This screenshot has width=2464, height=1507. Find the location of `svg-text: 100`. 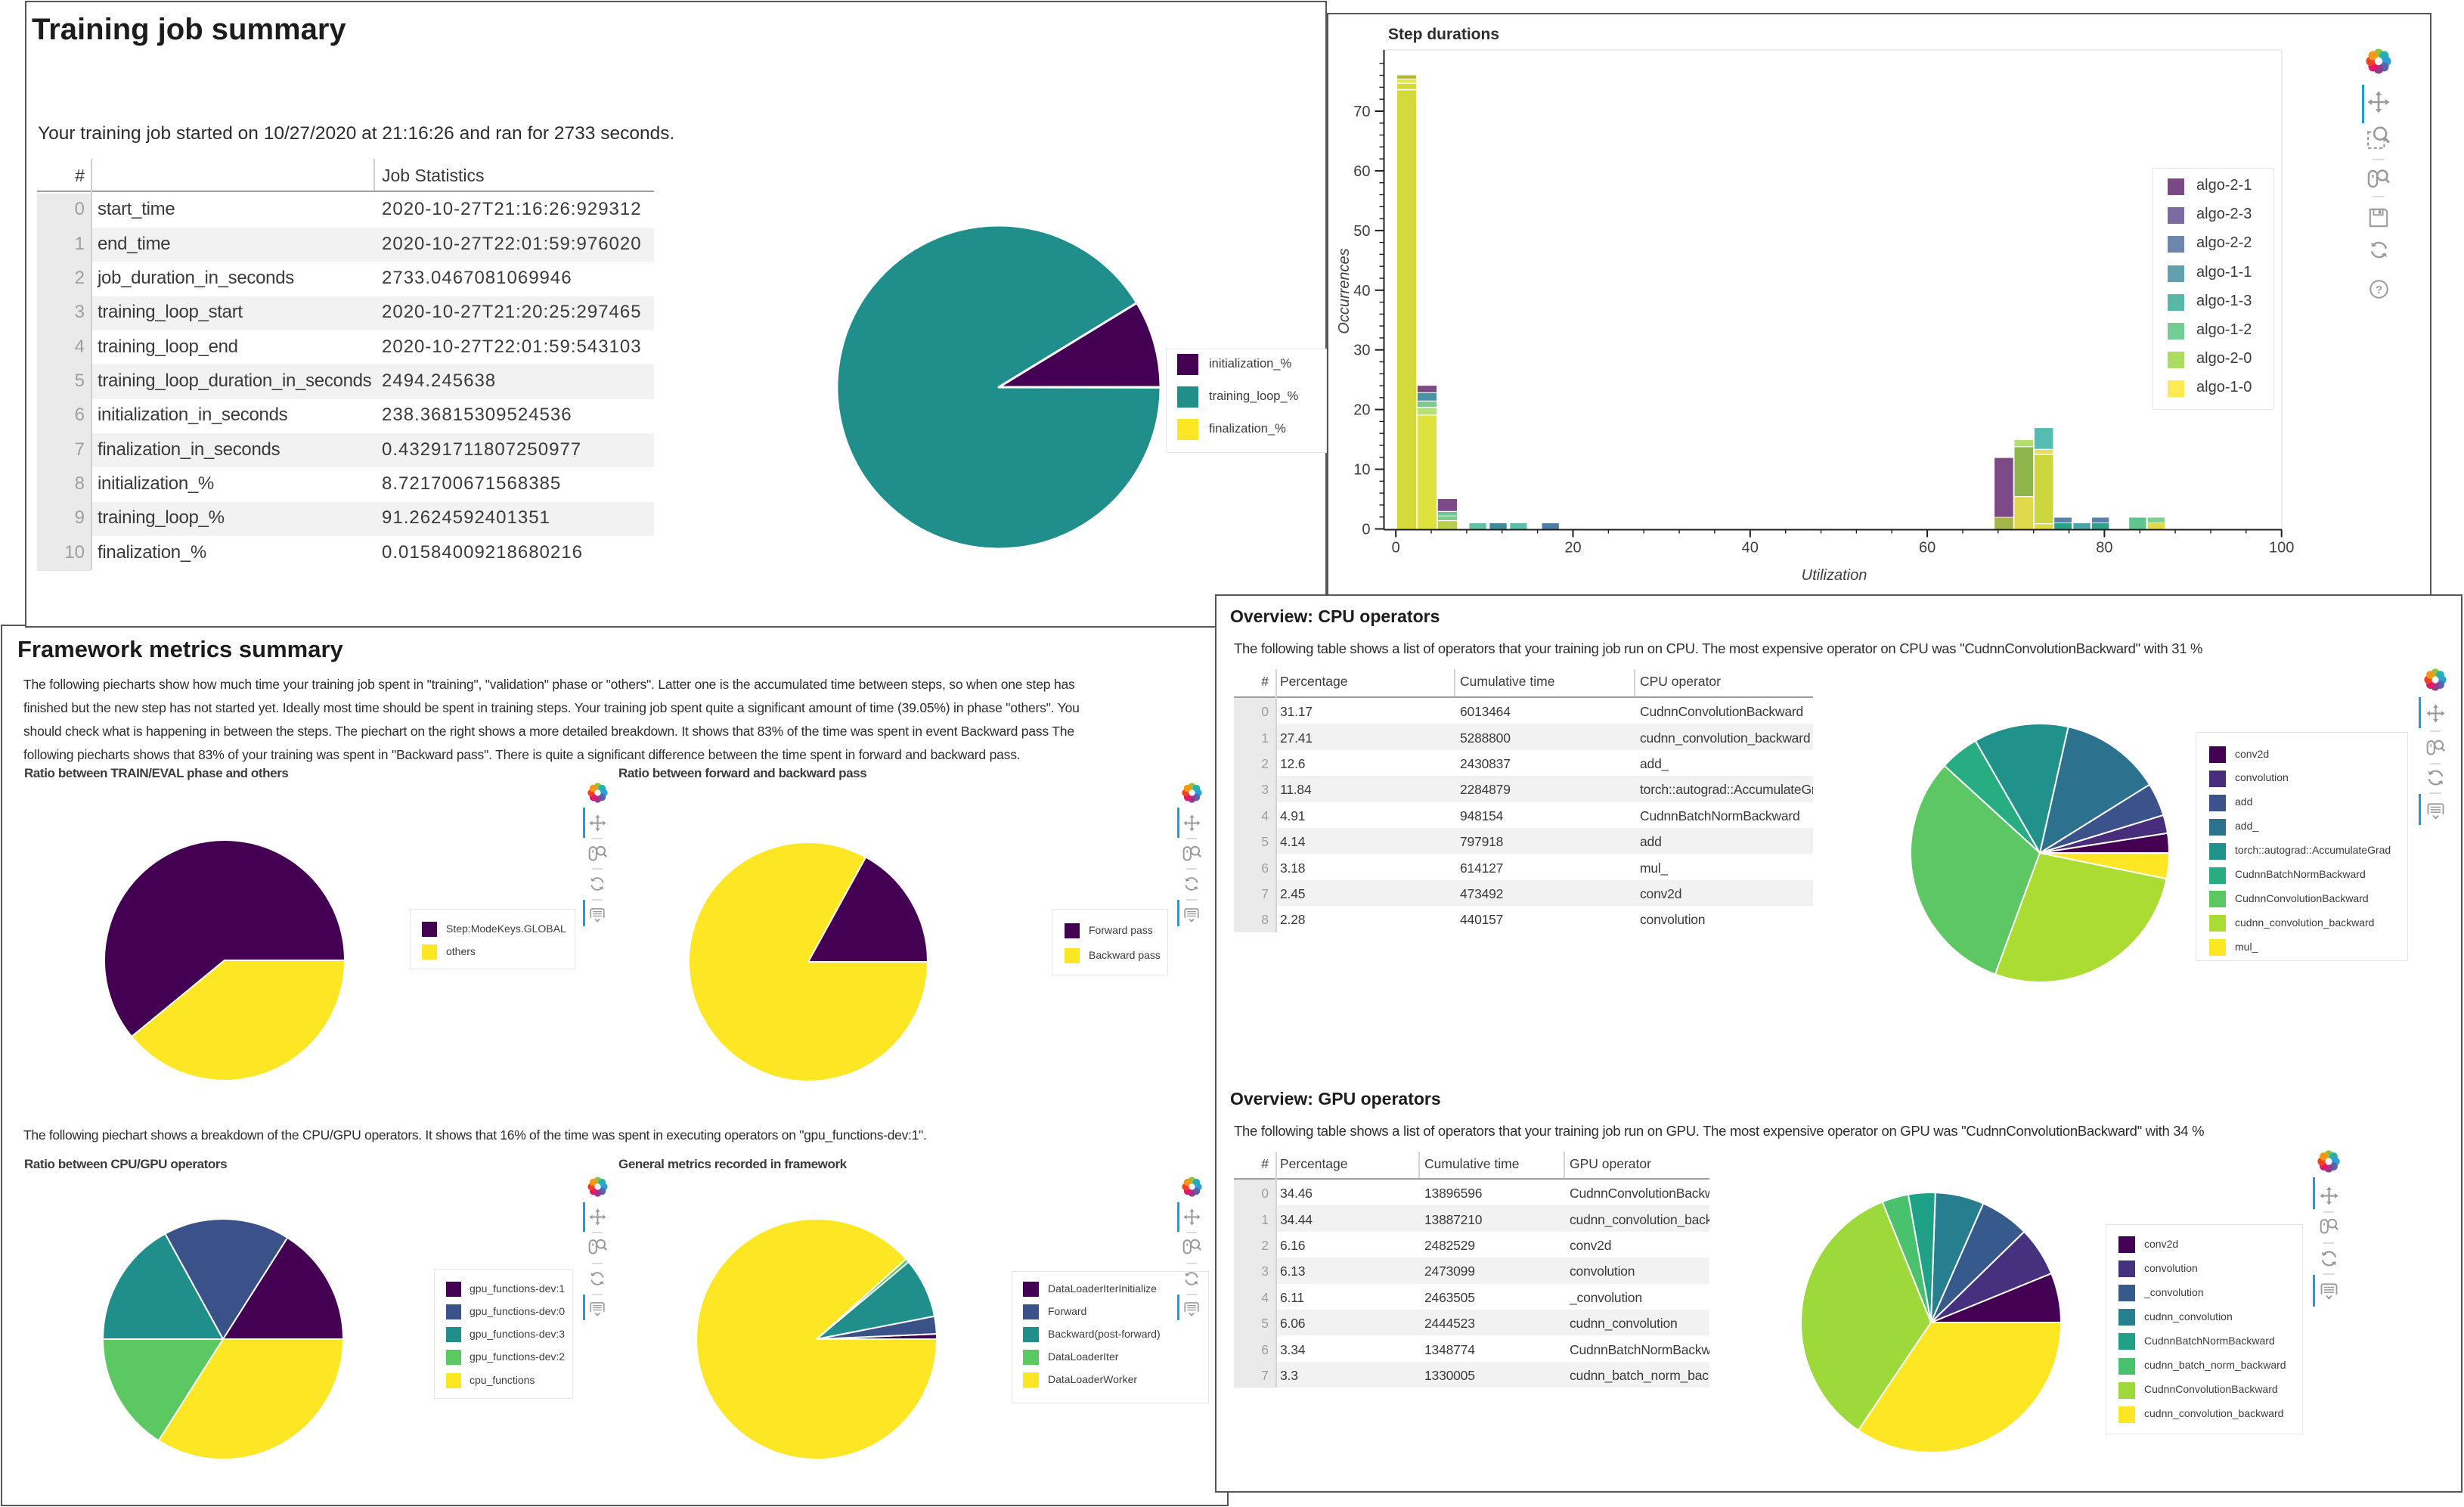

svg-text: 100 is located at coordinates (2281, 548).